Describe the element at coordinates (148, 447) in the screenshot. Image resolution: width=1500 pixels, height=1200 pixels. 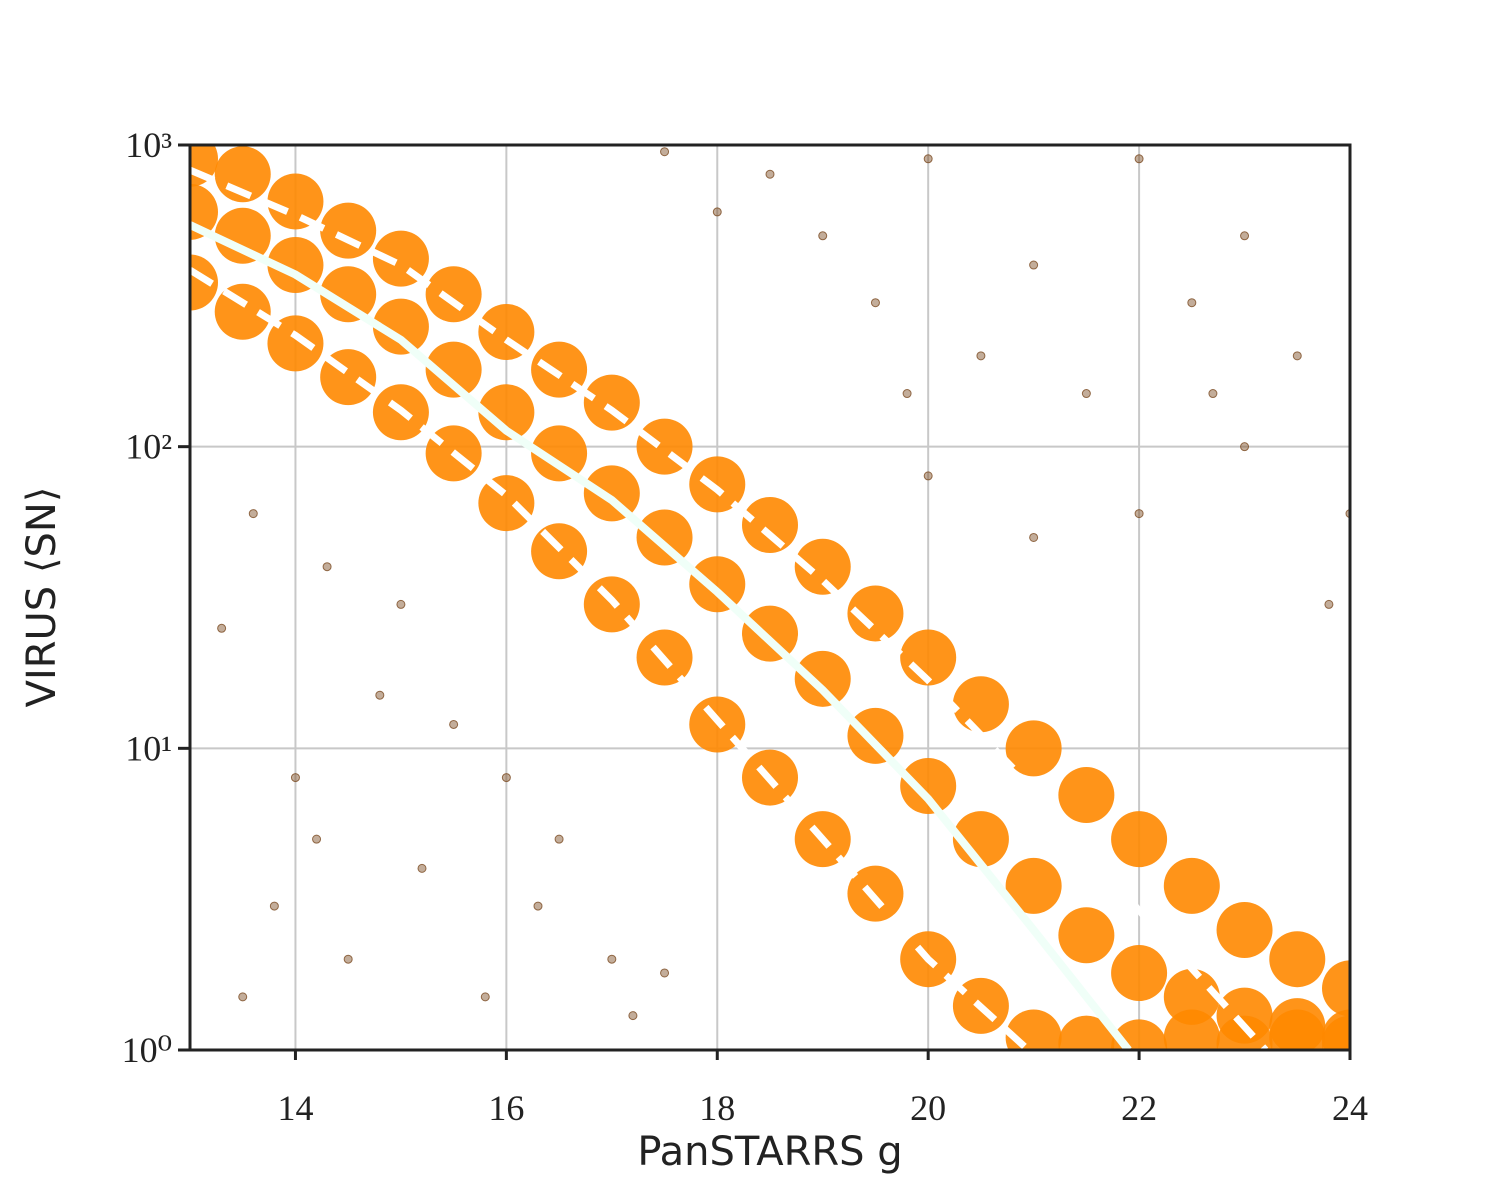
I see `y-tick-label: 10²` at that location.